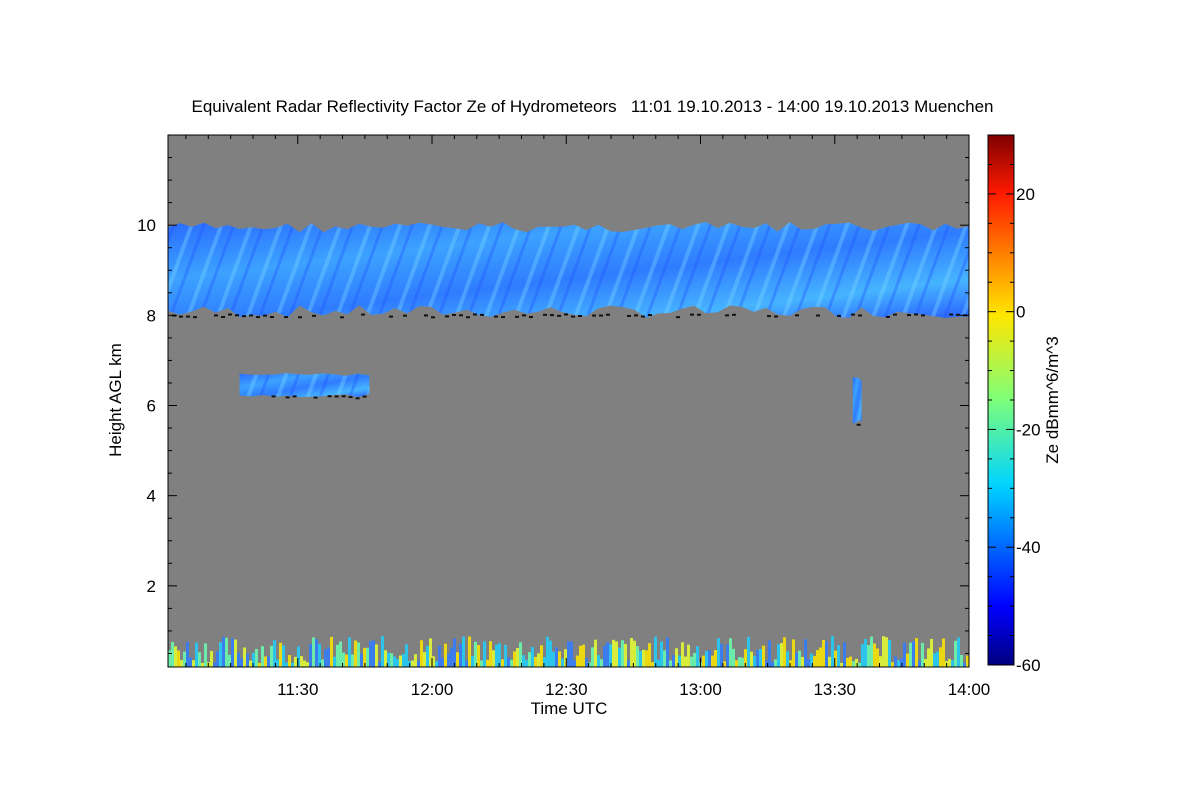  Describe the element at coordinates (151, 586) in the screenshot. I see `y-tick-label: 2` at that location.